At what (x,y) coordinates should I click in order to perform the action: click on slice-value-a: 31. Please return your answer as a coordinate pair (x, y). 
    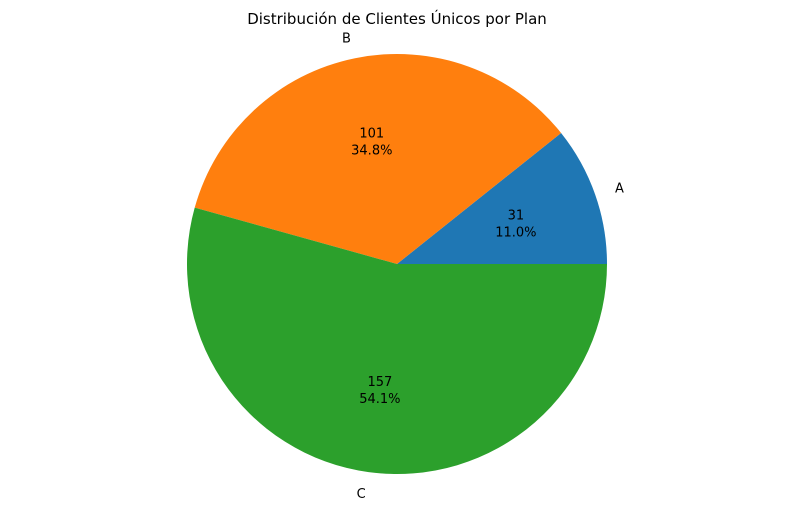
    Looking at the image, I should click on (516, 215).